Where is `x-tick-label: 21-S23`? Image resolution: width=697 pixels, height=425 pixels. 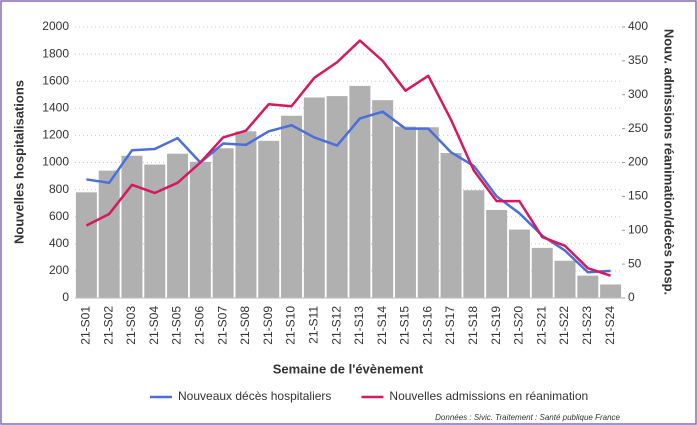 x-tick-label: 21-S23 is located at coordinates (587, 325).